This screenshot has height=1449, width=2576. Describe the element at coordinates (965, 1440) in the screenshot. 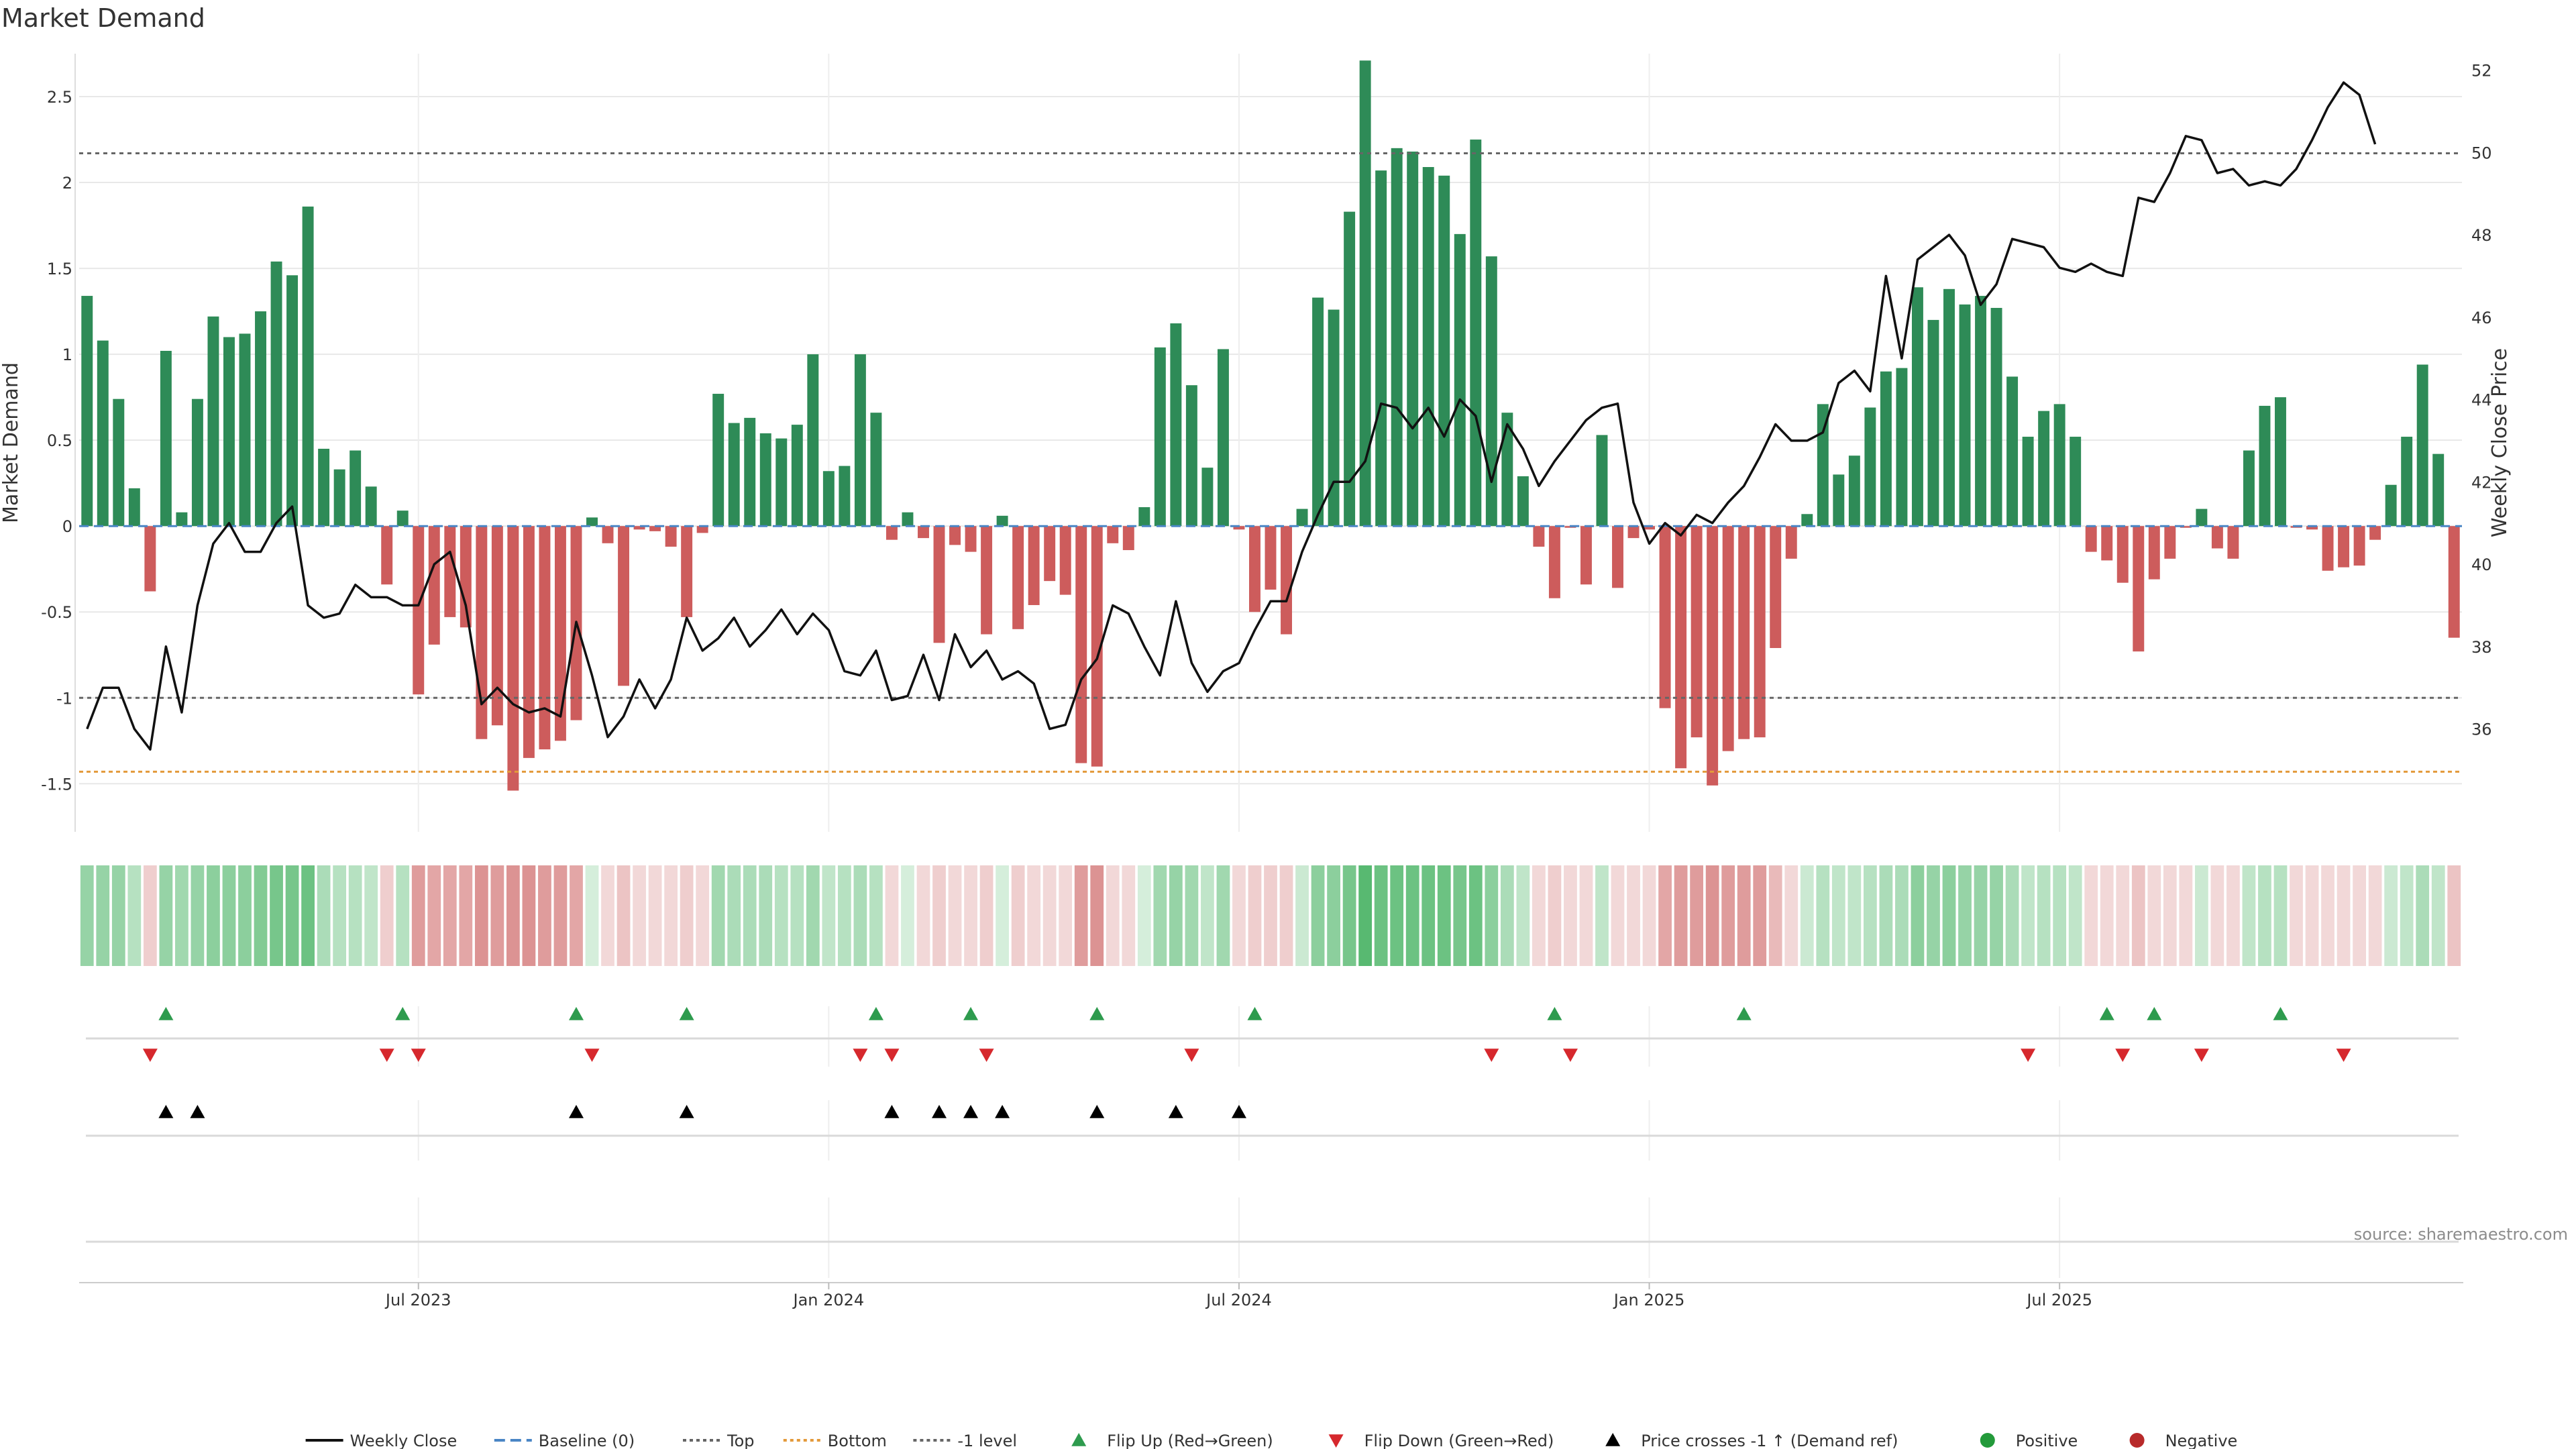

I see `legend-item: -1 level` at that location.